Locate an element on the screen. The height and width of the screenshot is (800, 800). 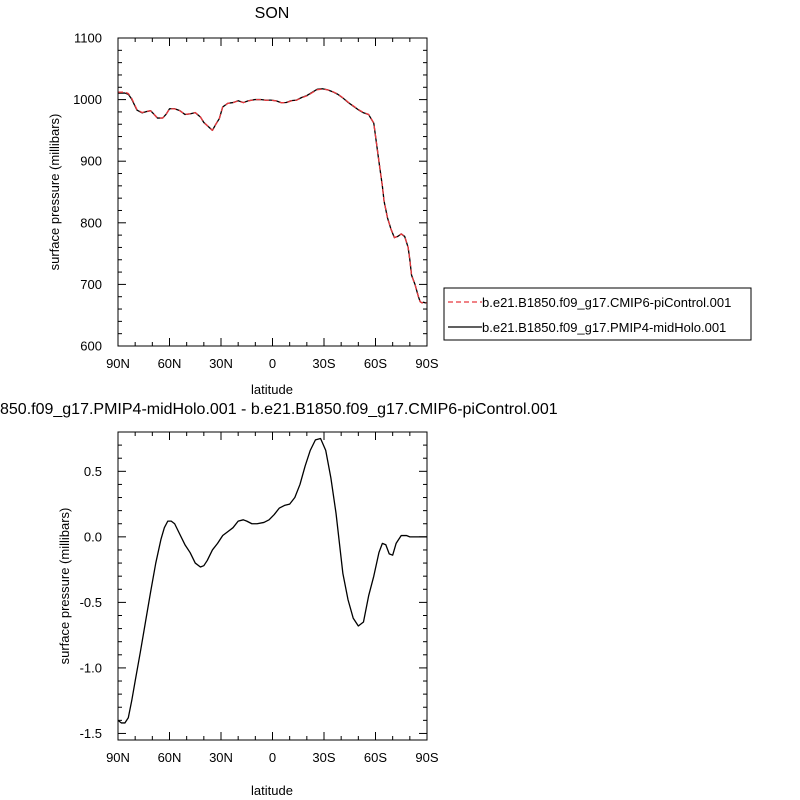
chart-bottom-series-layer is located at coordinates (272, 580).